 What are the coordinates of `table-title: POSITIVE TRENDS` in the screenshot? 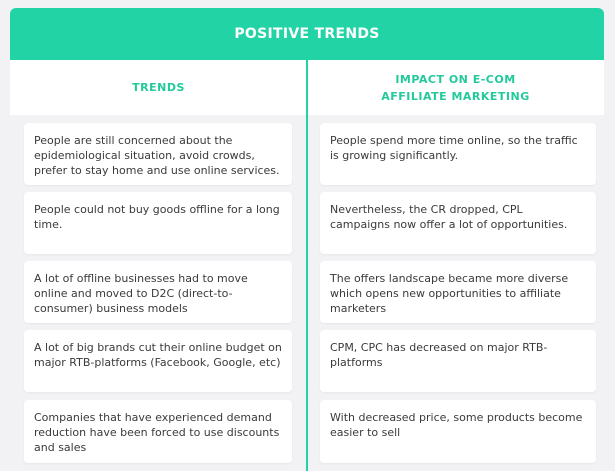 It's located at (307, 34).